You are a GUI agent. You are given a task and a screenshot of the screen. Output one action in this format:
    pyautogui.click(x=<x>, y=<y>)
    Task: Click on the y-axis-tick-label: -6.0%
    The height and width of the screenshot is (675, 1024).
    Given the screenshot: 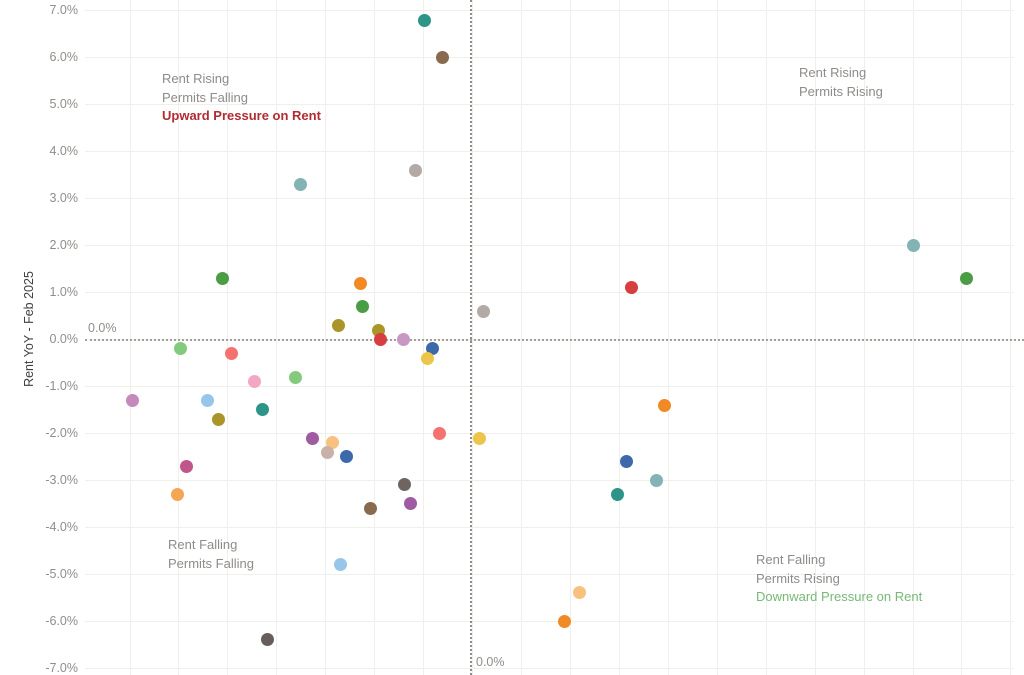 What is the action you would take?
    pyautogui.click(x=61, y=620)
    